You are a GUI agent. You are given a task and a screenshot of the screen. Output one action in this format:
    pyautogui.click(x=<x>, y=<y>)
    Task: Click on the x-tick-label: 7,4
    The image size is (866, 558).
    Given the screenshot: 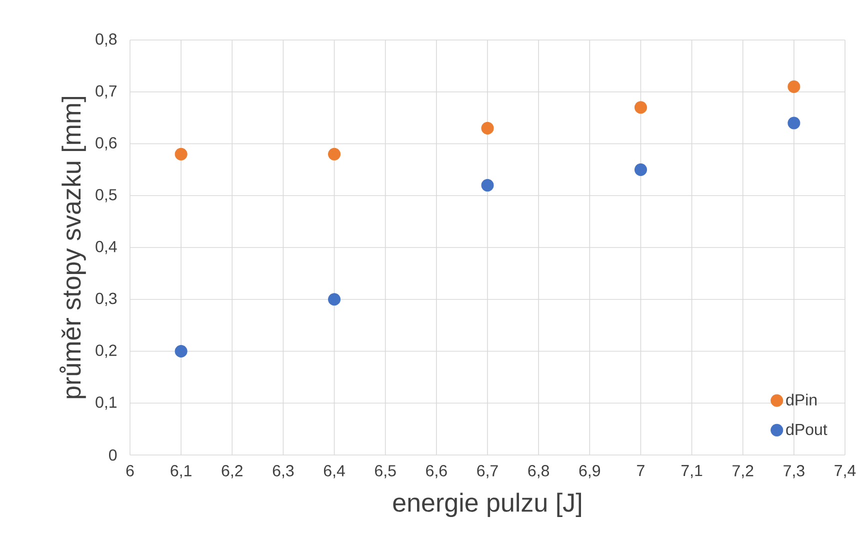 What is the action you would take?
    pyautogui.click(x=845, y=471)
    